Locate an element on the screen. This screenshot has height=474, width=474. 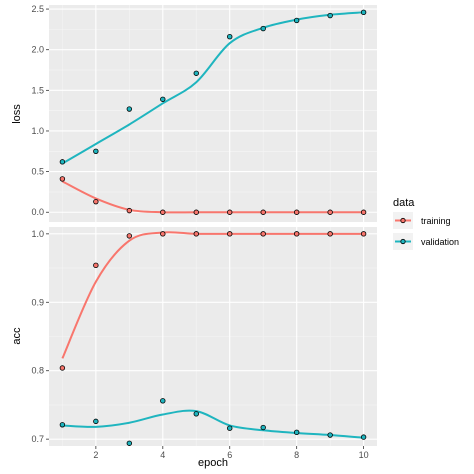
y-tick-label: 0.0 is located at coordinates (37, 212).